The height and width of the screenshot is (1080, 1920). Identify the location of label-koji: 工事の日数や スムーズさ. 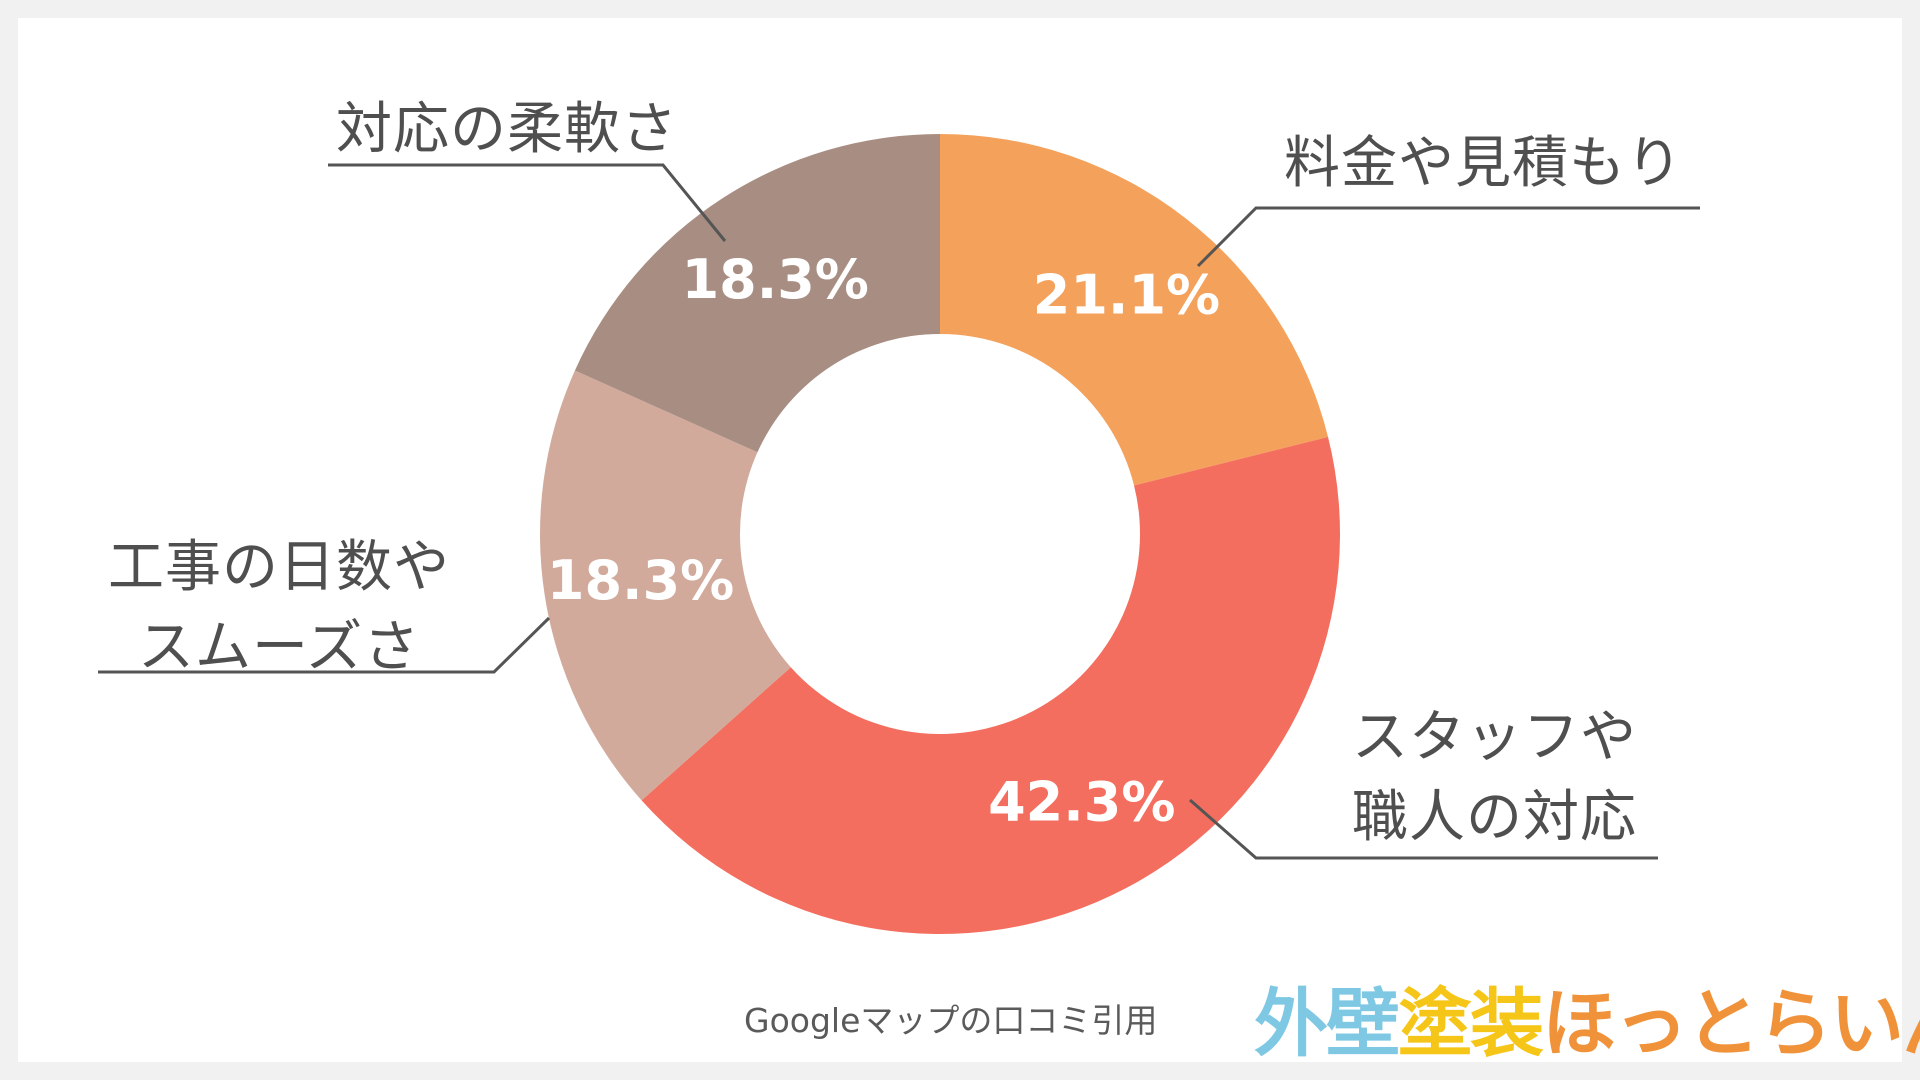
(279, 607).